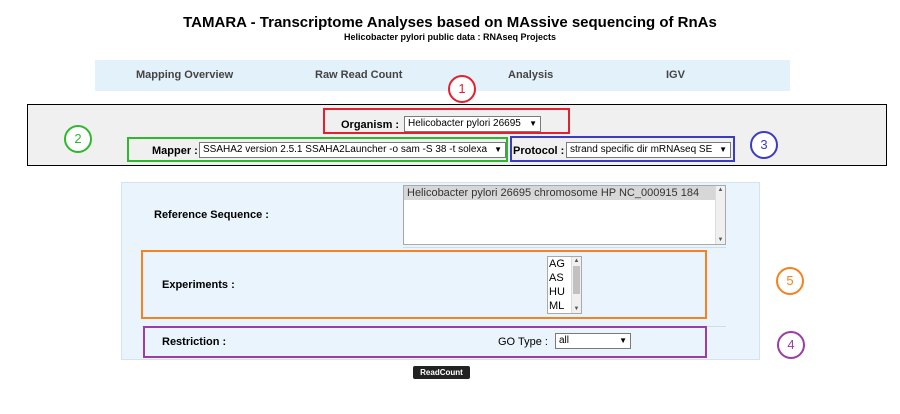 This screenshot has width=900, height=414. I want to click on highlight-mapper, so click(317, 149).